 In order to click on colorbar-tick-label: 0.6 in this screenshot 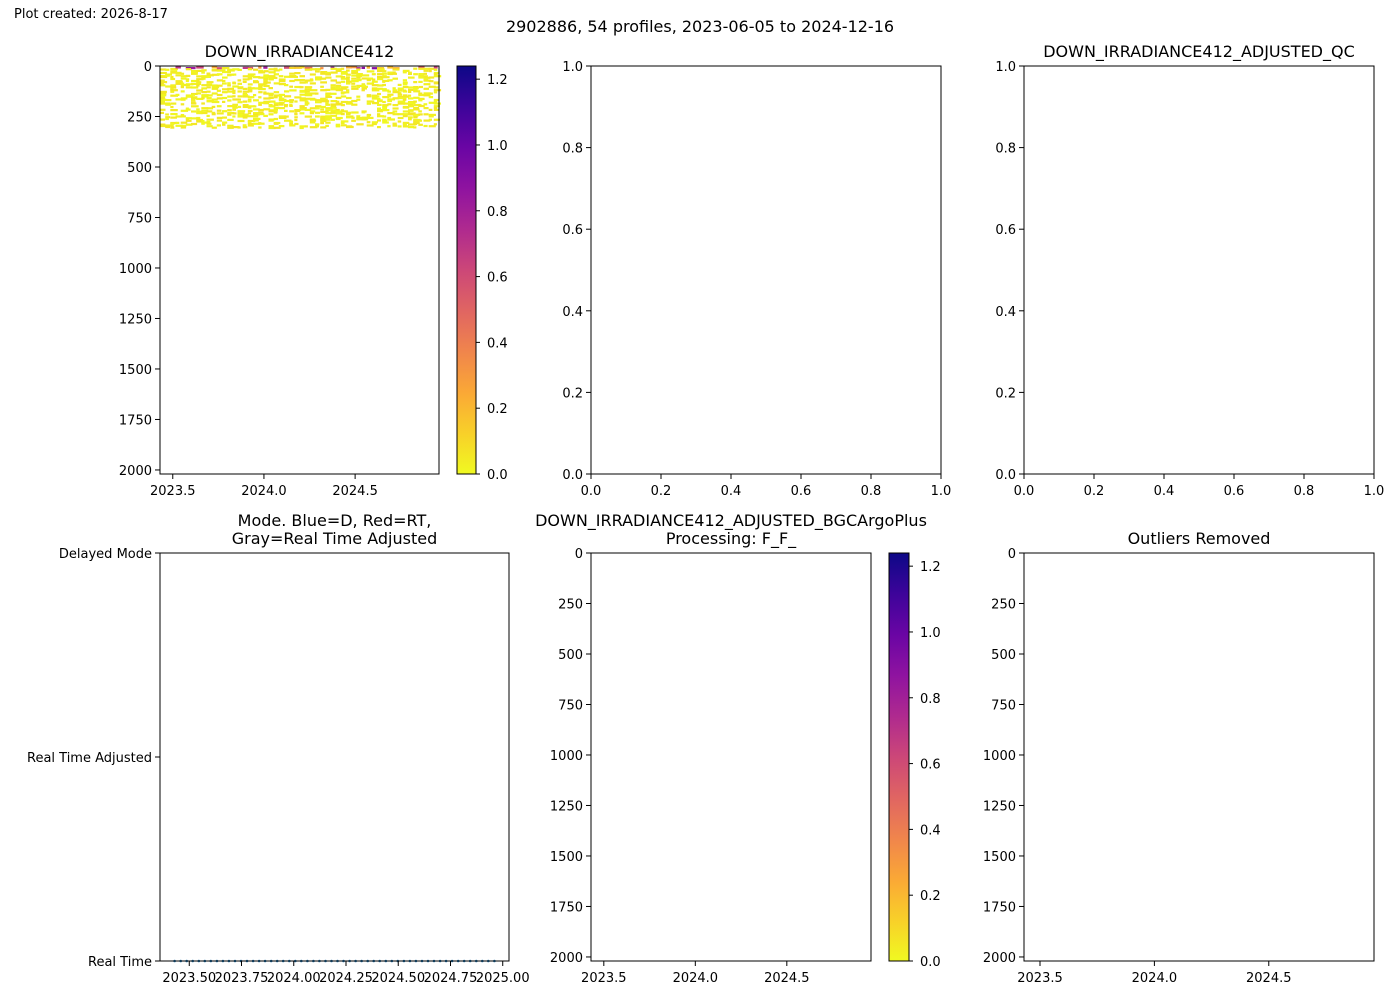, I will do `click(497, 278)`.